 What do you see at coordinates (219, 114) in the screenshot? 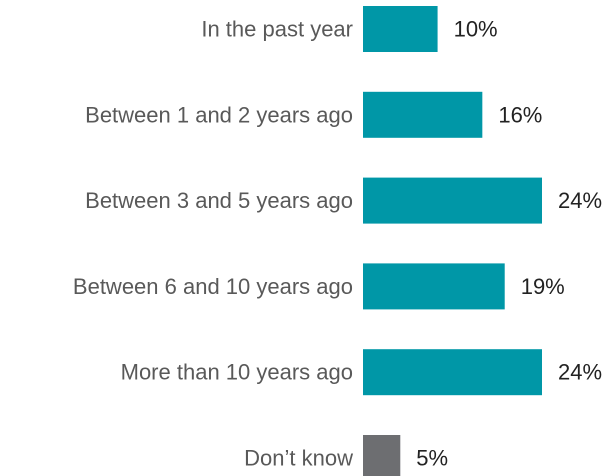
I see `category-label: Between 1 and 2 years ago` at bounding box center [219, 114].